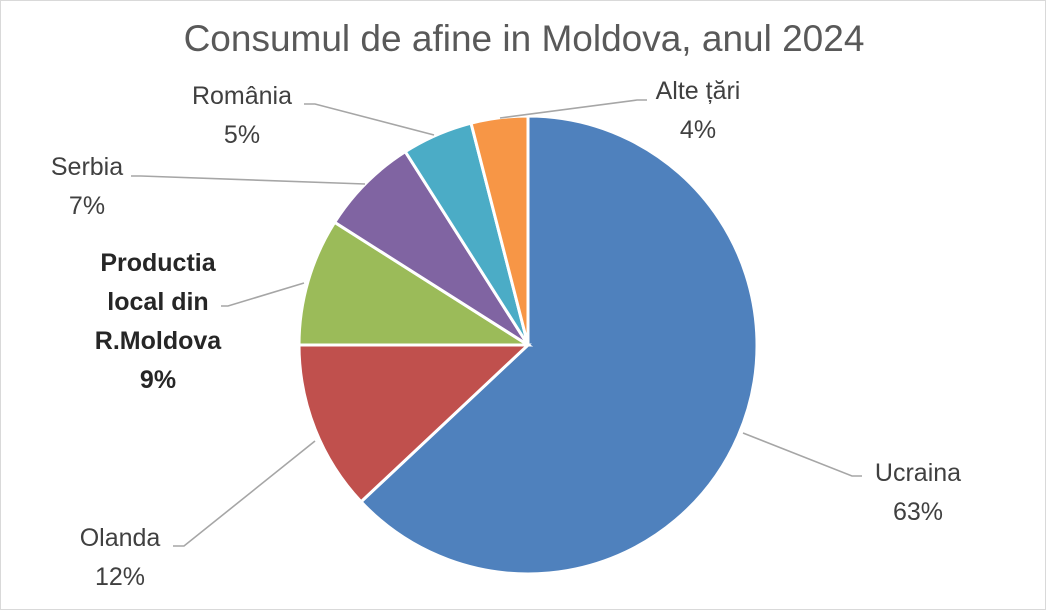 The image size is (1046, 611). What do you see at coordinates (242, 96) in the screenshot?
I see `slice-label-4: România` at bounding box center [242, 96].